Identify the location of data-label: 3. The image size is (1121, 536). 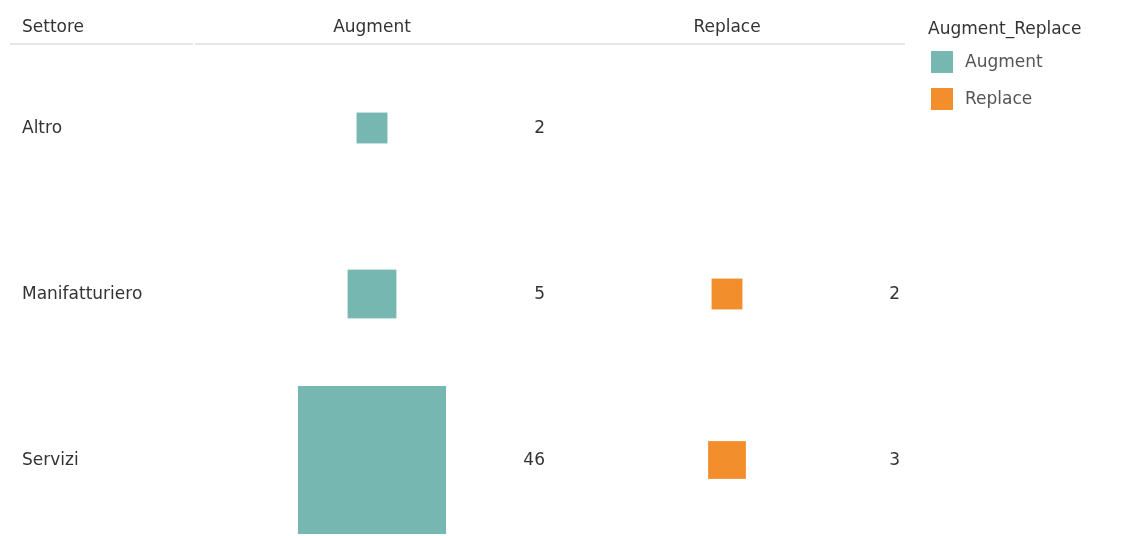
(894, 459).